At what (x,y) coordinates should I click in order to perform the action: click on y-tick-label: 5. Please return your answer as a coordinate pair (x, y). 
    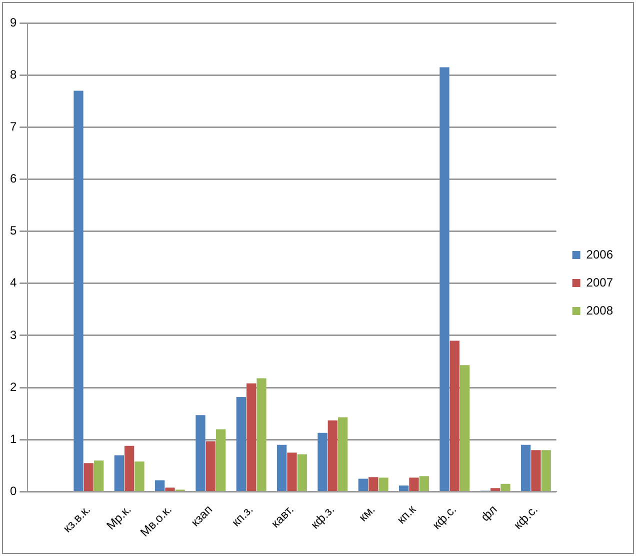
    Looking at the image, I should click on (13, 231).